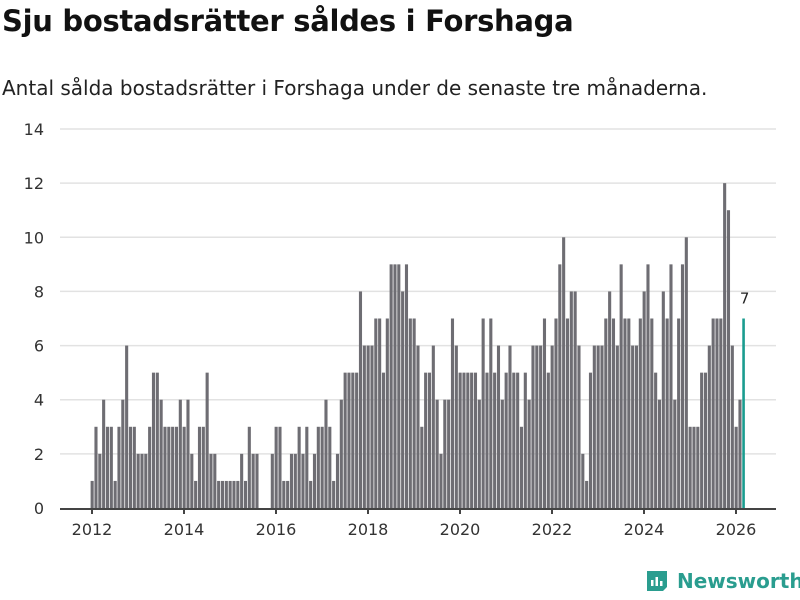 Image resolution: width=800 pixels, height=600 pixels. Describe the element at coordinates (34, 183) in the screenshot. I see `y-tick-label: 12` at that location.